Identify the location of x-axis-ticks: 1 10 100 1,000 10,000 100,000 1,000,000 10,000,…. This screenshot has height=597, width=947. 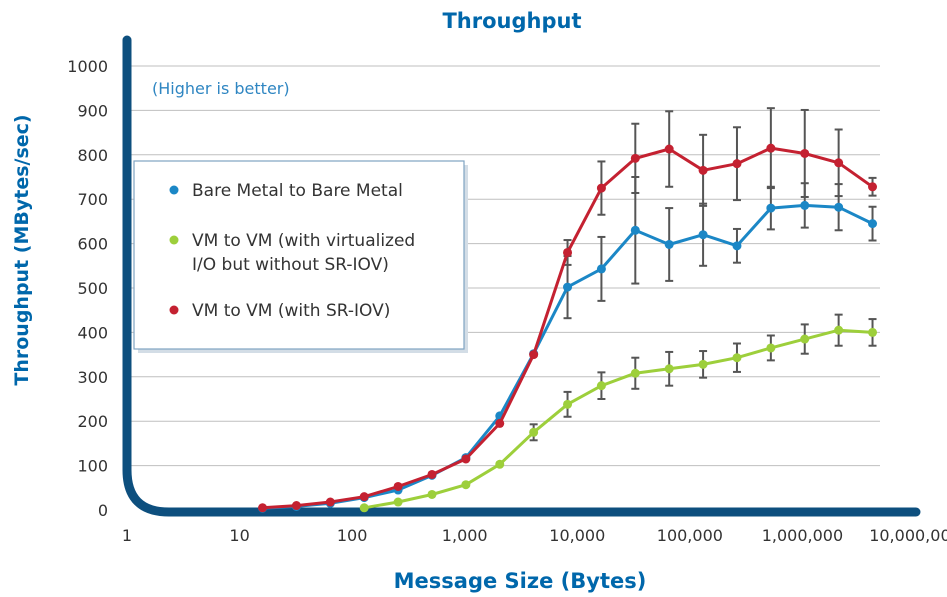
(534, 535).